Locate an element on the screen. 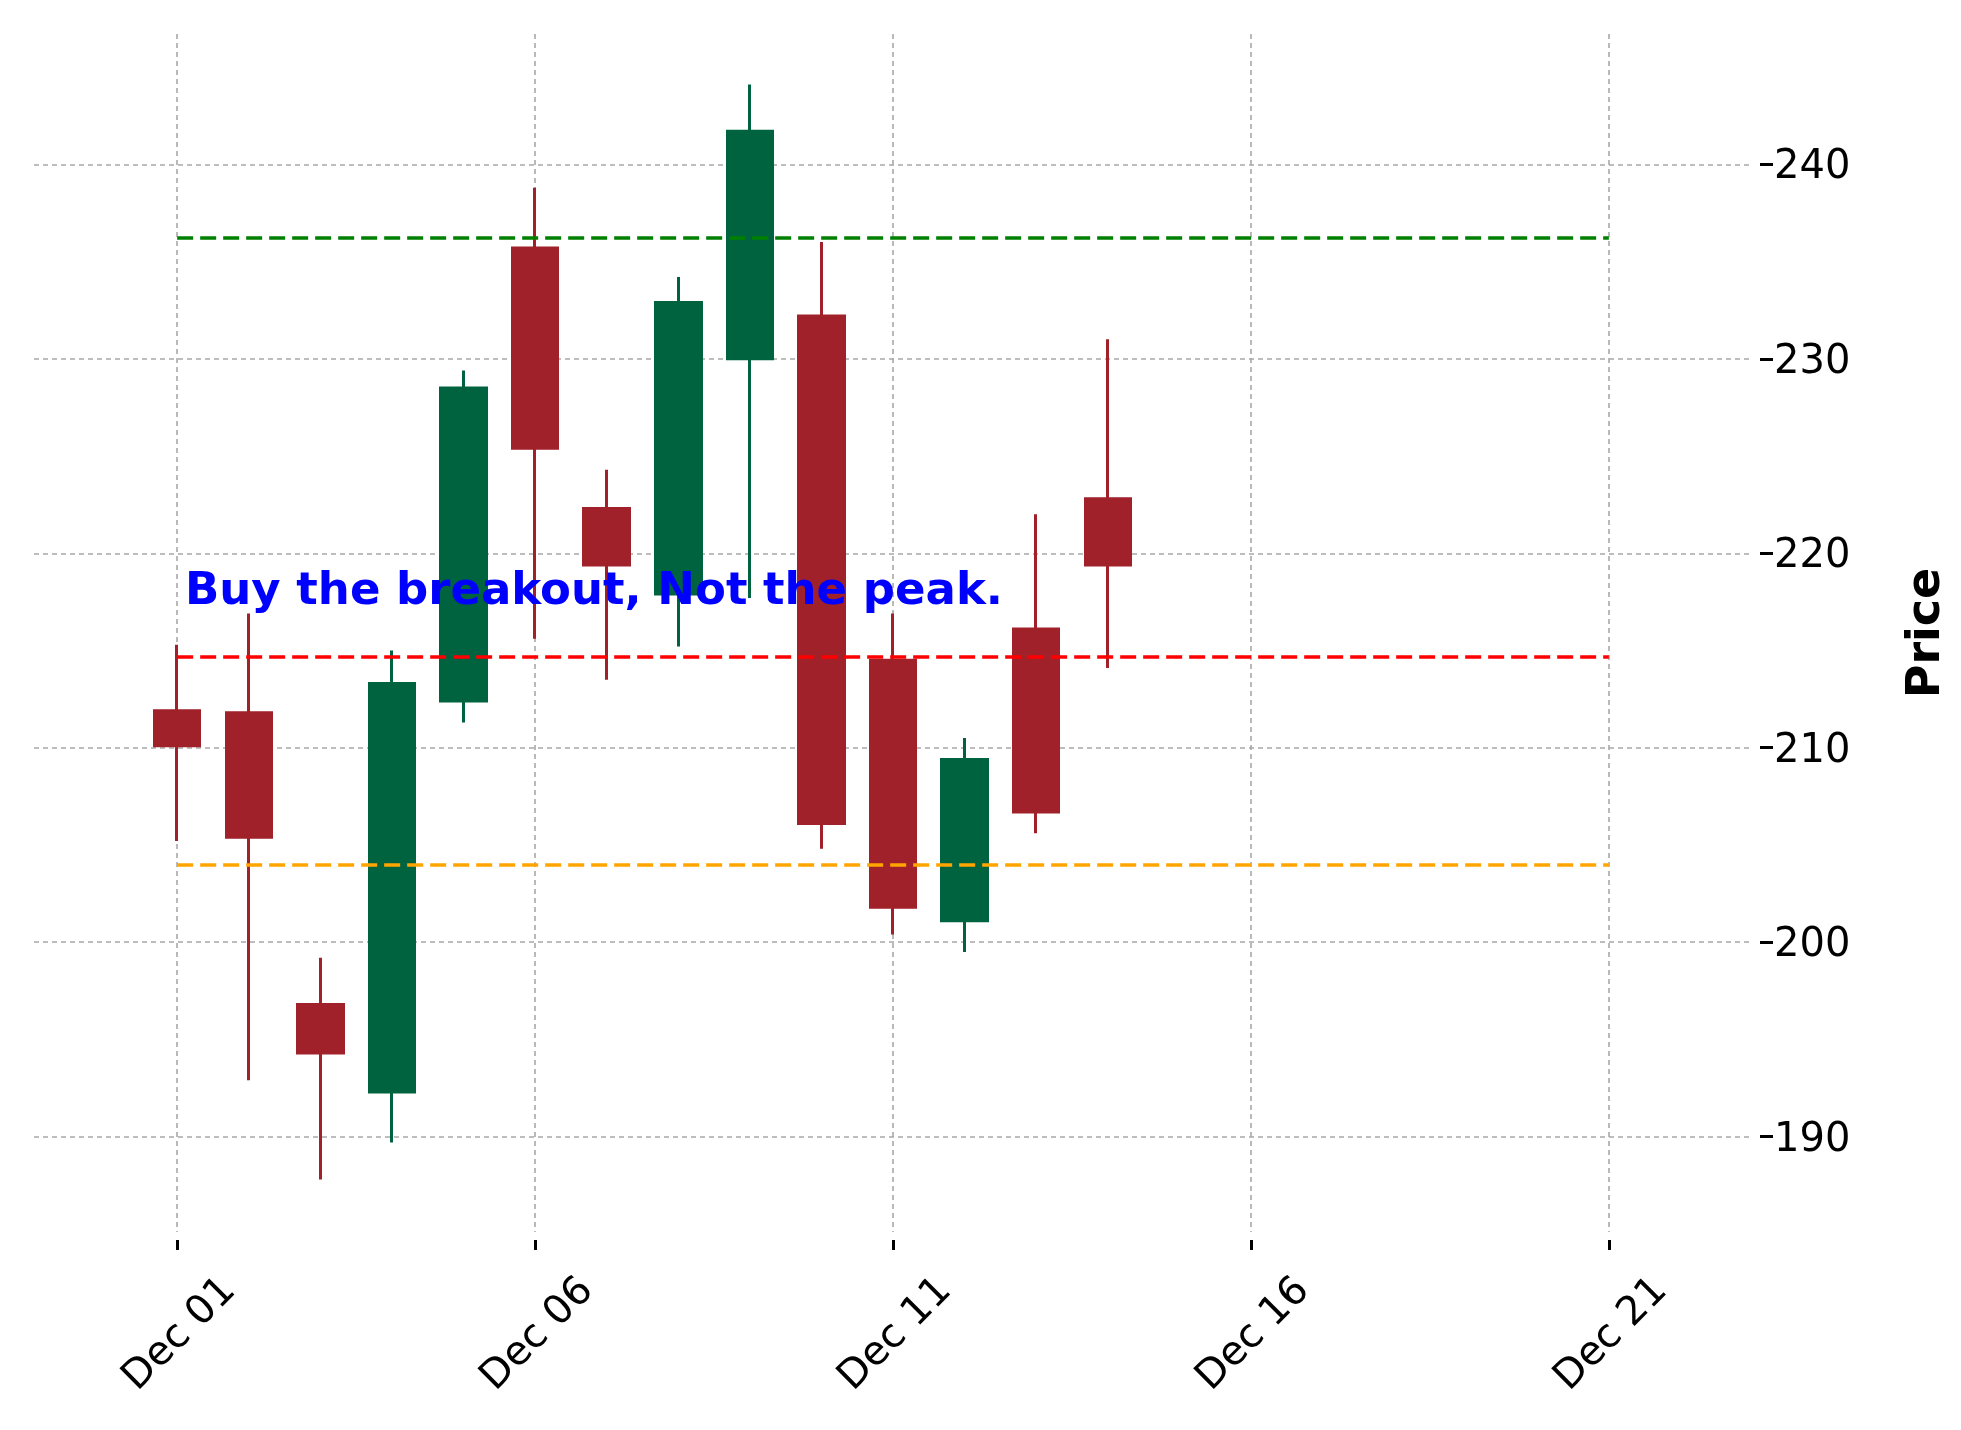 The height and width of the screenshot is (1430, 1961). y-tick-label: 220 is located at coordinates (1812, 553).